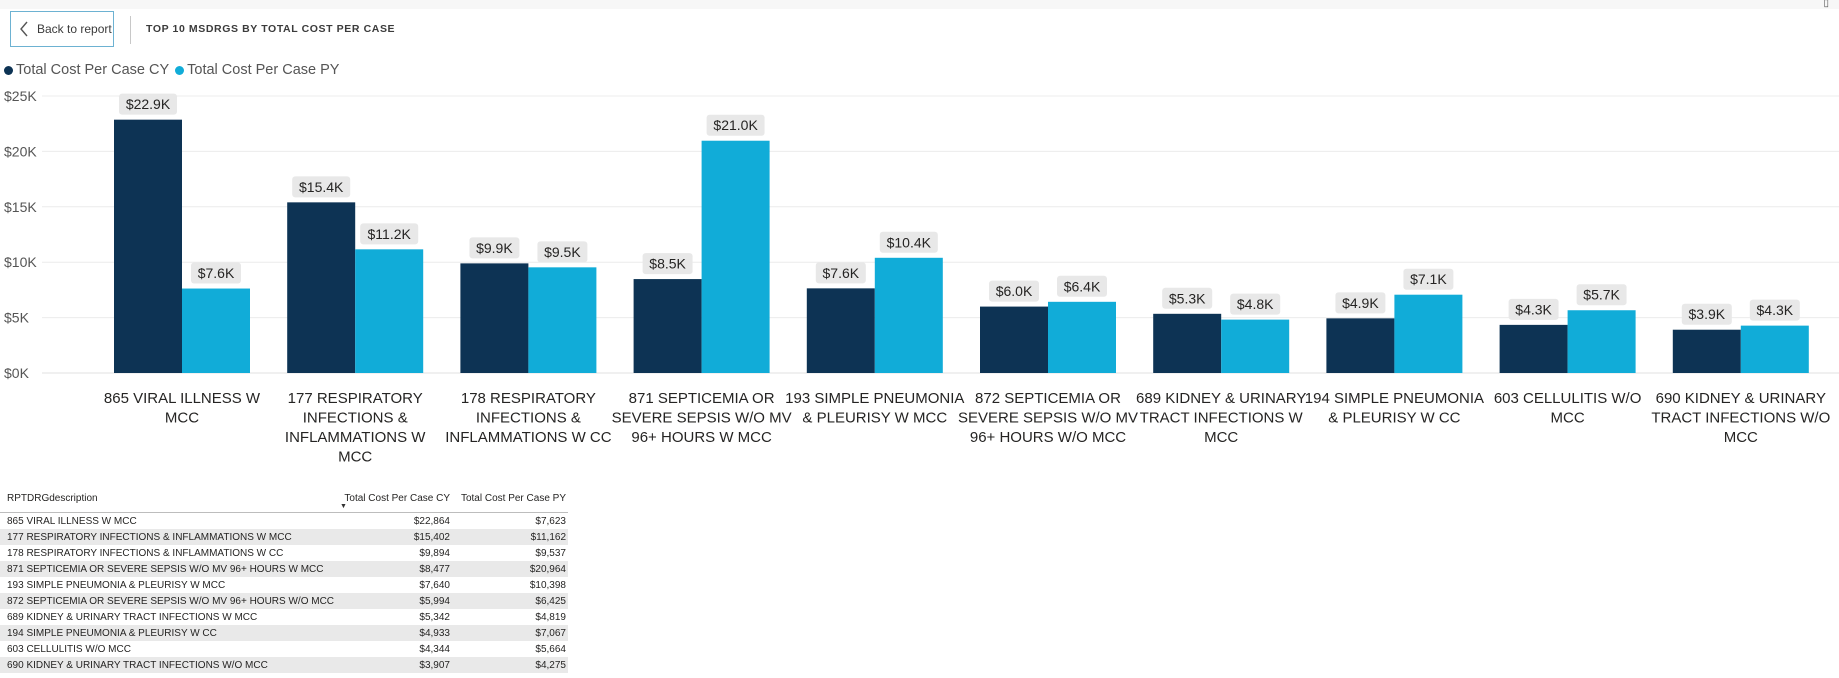 The image size is (1839, 678). Describe the element at coordinates (20, 262) in the screenshot. I see `y-tick-label: $10K` at that location.